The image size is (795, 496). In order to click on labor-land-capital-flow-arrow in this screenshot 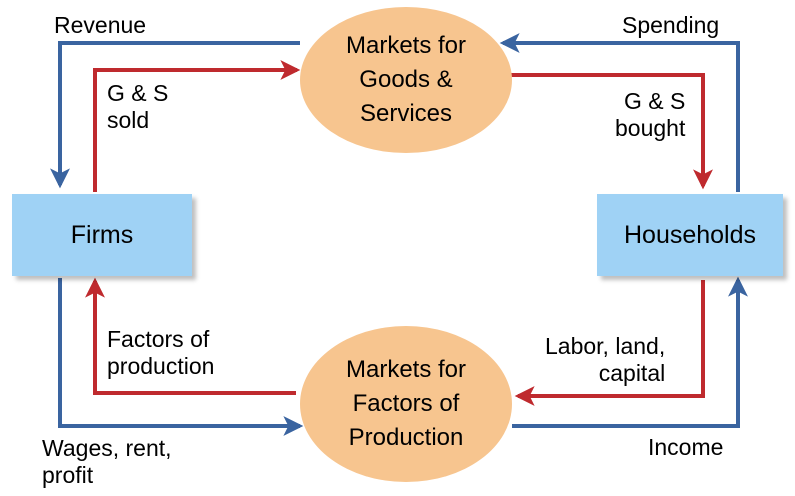, I will do `click(609, 343)`.